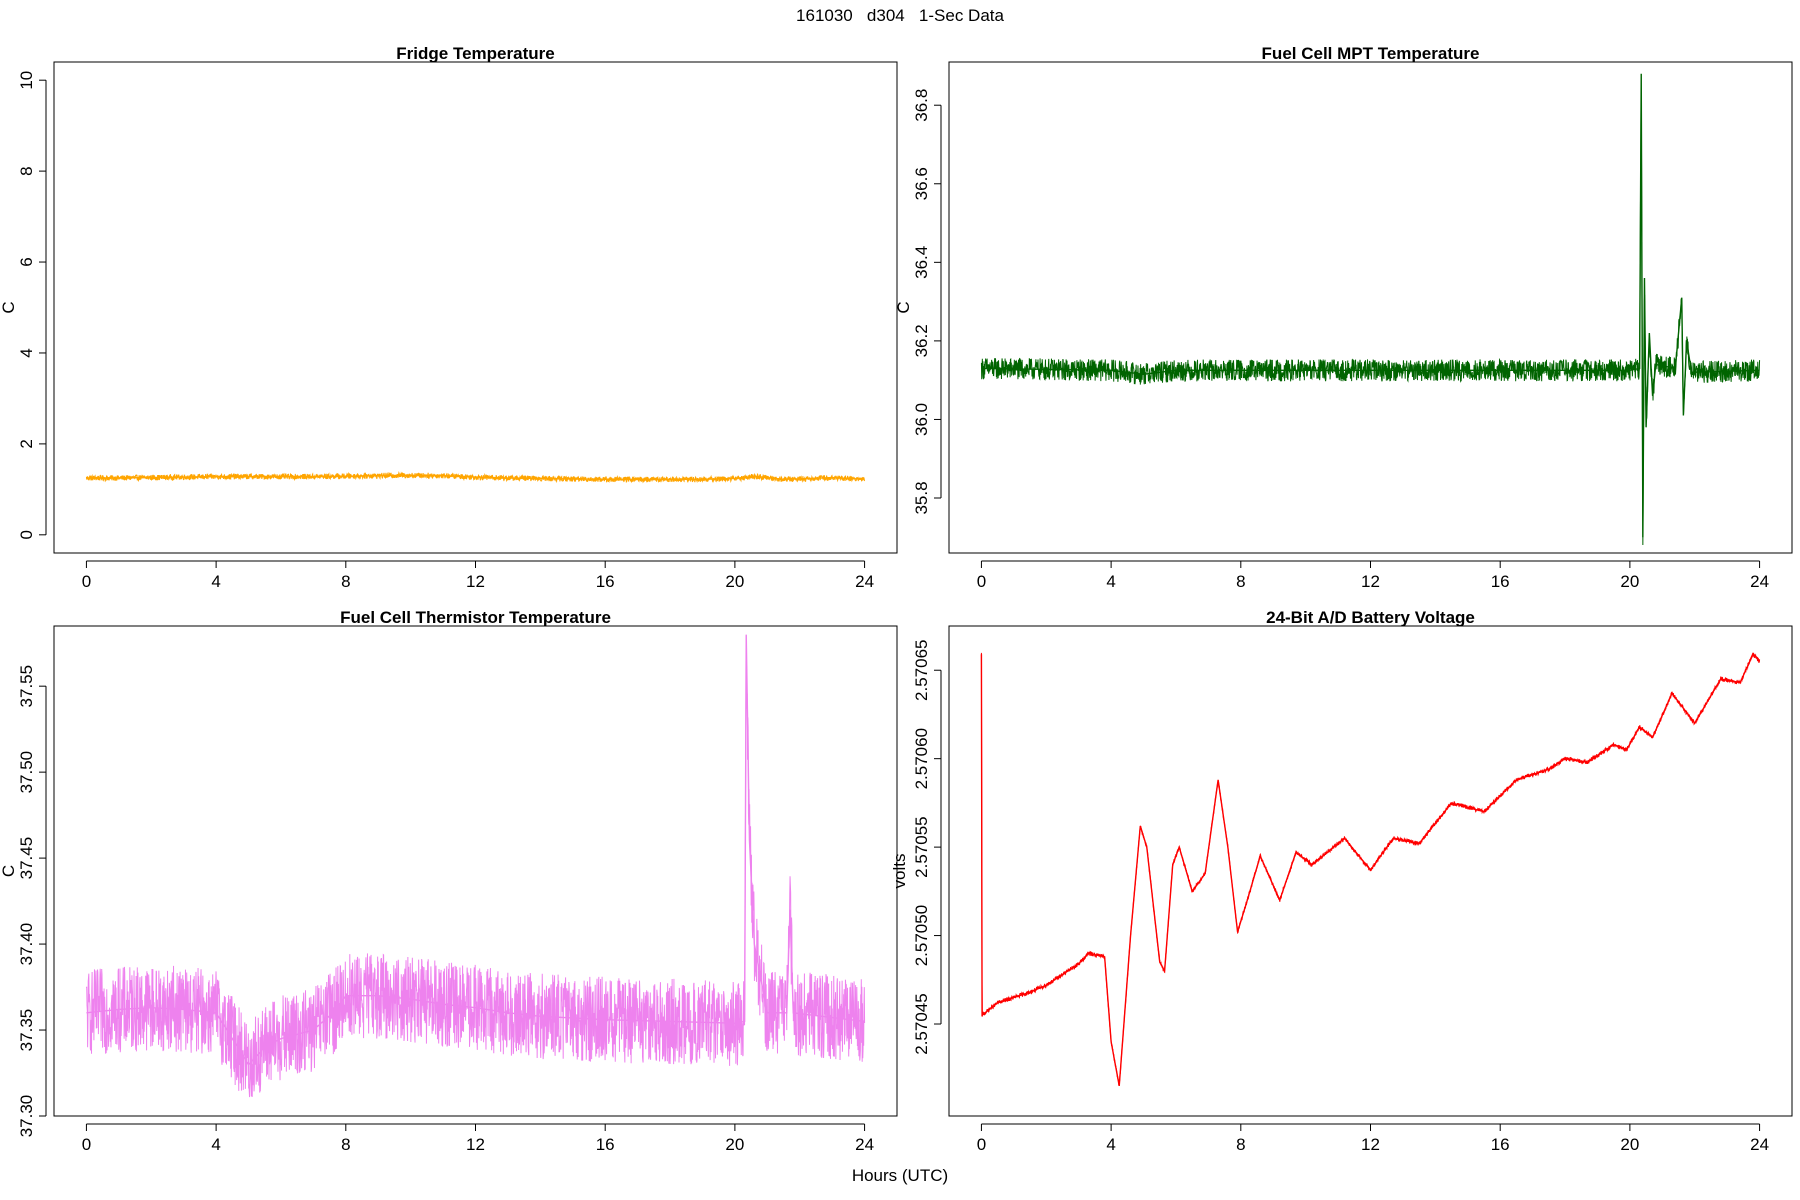  Describe the element at coordinates (921, 758) in the screenshot. I see `y-tick-label: 2.57060` at that location.